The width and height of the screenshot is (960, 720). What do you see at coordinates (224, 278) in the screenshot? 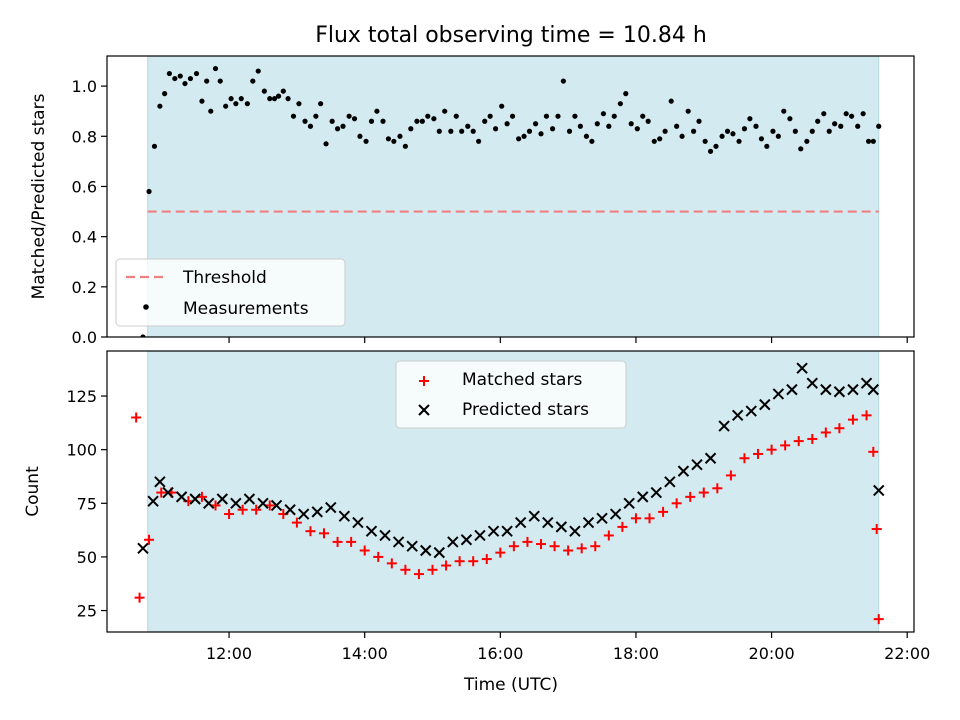
I see `legend-threshold-label: Threshold` at bounding box center [224, 278].